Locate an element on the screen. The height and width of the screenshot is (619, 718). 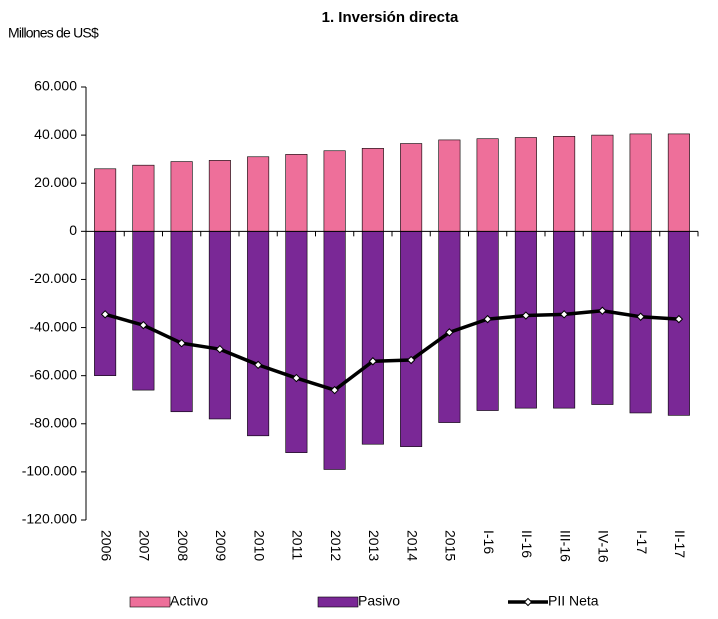
x-tick-label: III-16 is located at coordinates (565, 546).